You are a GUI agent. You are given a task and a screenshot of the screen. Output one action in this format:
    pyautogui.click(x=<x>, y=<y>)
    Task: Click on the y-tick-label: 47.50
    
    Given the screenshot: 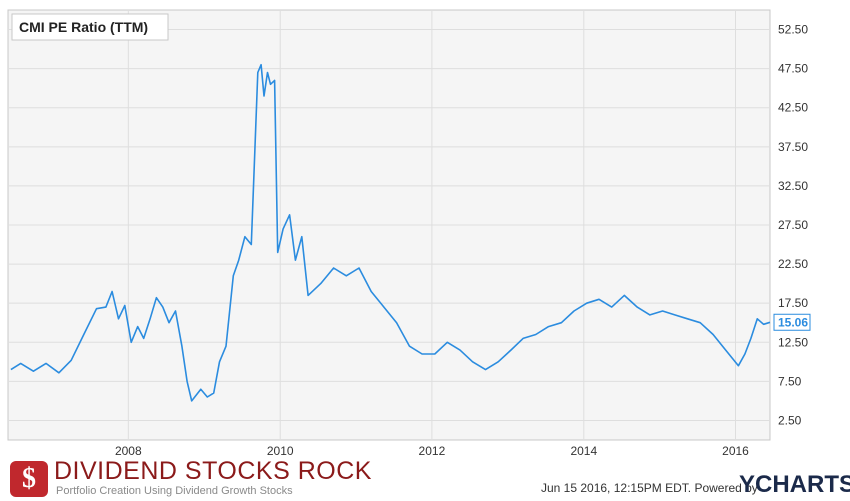 What is the action you would take?
    pyautogui.click(x=793, y=69)
    